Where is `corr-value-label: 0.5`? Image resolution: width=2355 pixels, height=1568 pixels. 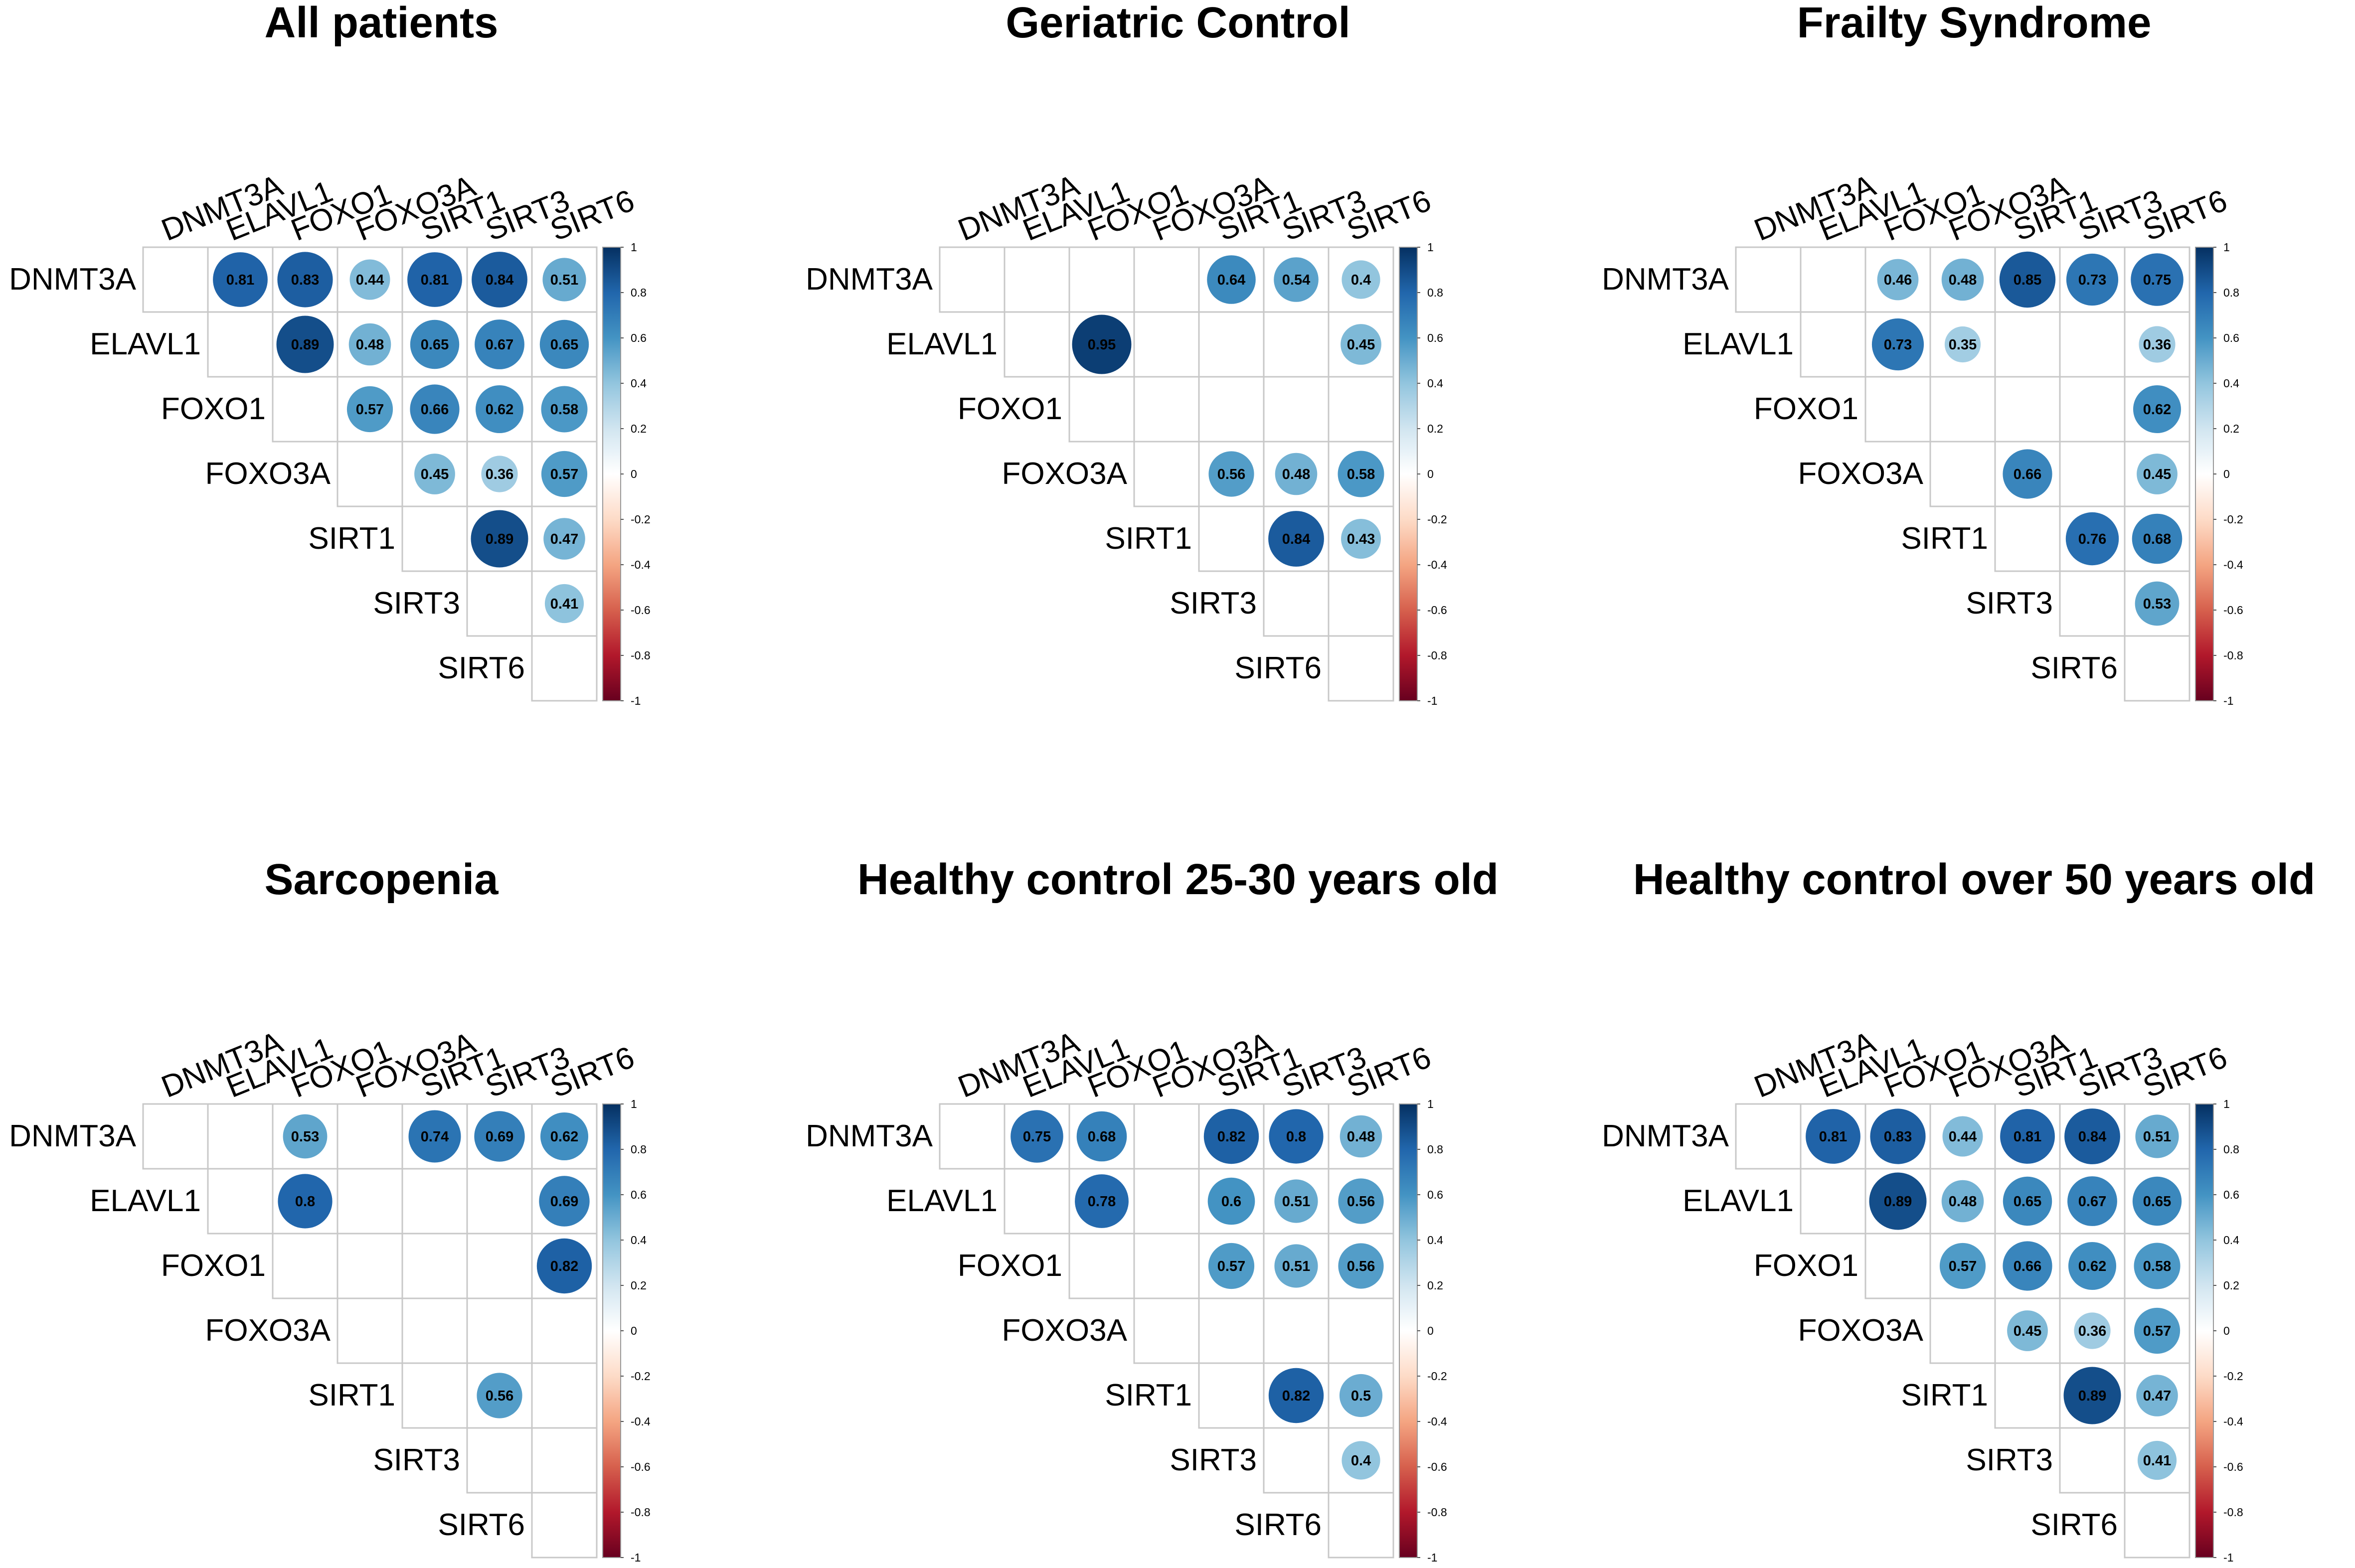
corr-value-label: 0.5 is located at coordinates (1361, 1396).